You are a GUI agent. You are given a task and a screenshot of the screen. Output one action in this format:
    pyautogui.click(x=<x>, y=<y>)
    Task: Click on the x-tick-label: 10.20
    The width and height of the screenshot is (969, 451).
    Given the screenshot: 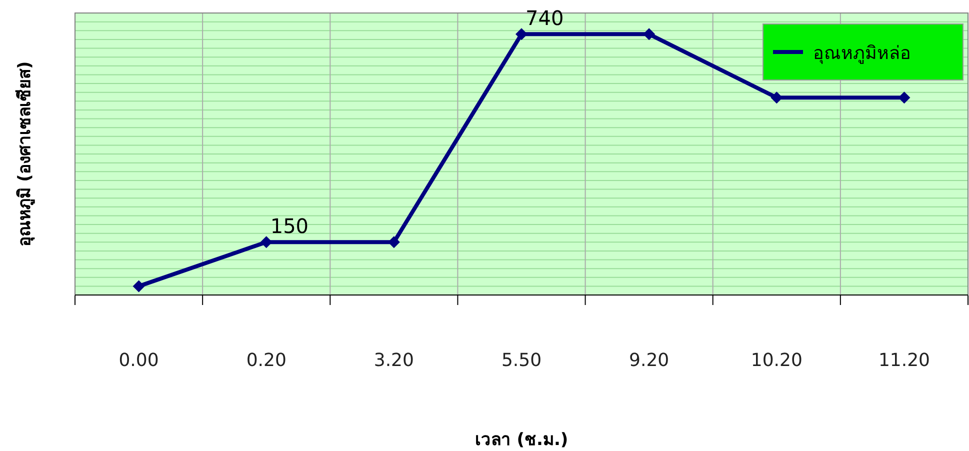 What is the action you would take?
    pyautogui.click(x=776, y=360)
    